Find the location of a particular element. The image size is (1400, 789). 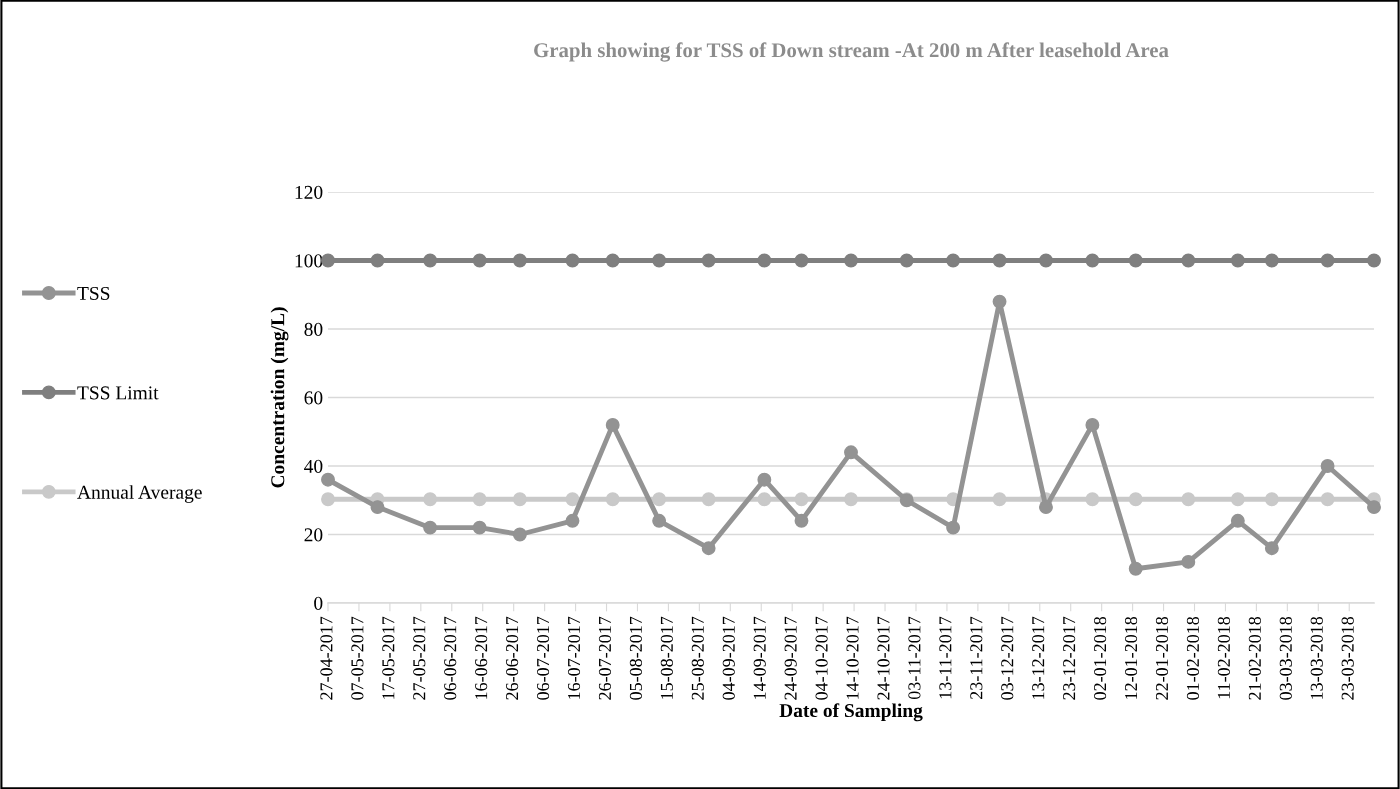

x-tick-label: 23-12-2017 is located at coordinates (1069, 658).